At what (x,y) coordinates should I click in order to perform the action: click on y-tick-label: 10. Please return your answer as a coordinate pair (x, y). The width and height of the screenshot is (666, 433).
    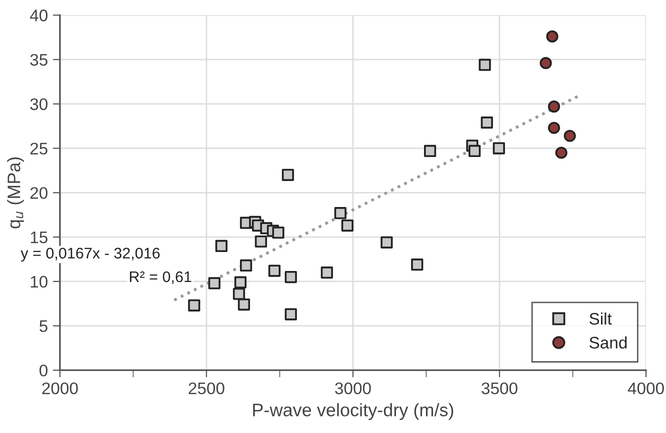
    Looking at the image, I should click on (39, 282).